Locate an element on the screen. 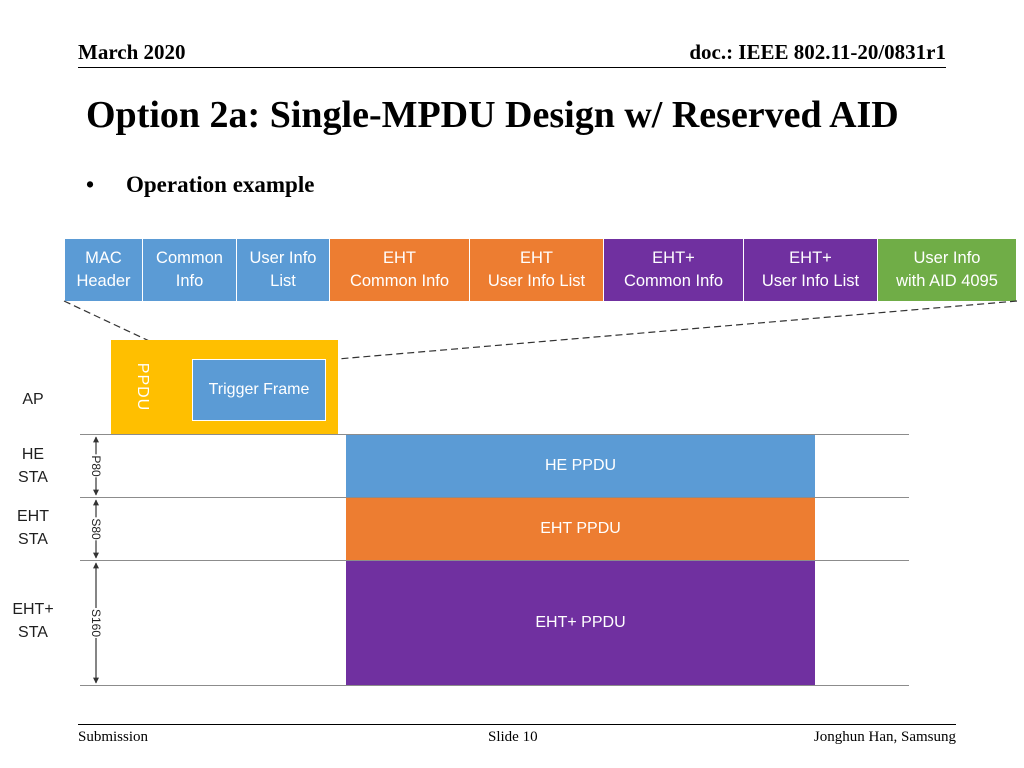 This screenshot has width=1024, height=768. he-ppdu-box: HE PPDU is located at coordinates (580, 466).